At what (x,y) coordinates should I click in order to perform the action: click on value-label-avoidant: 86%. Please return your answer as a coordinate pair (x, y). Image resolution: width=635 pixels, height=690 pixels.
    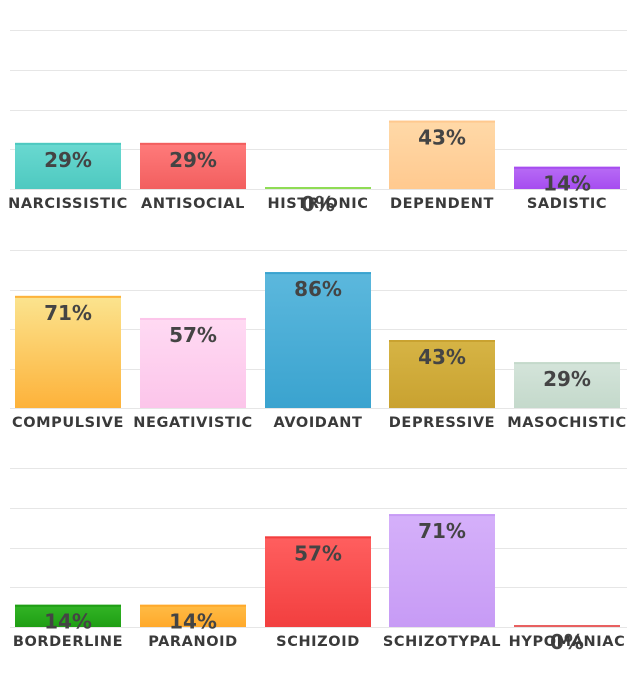
    Looking at the image, I should click on (318, 289).